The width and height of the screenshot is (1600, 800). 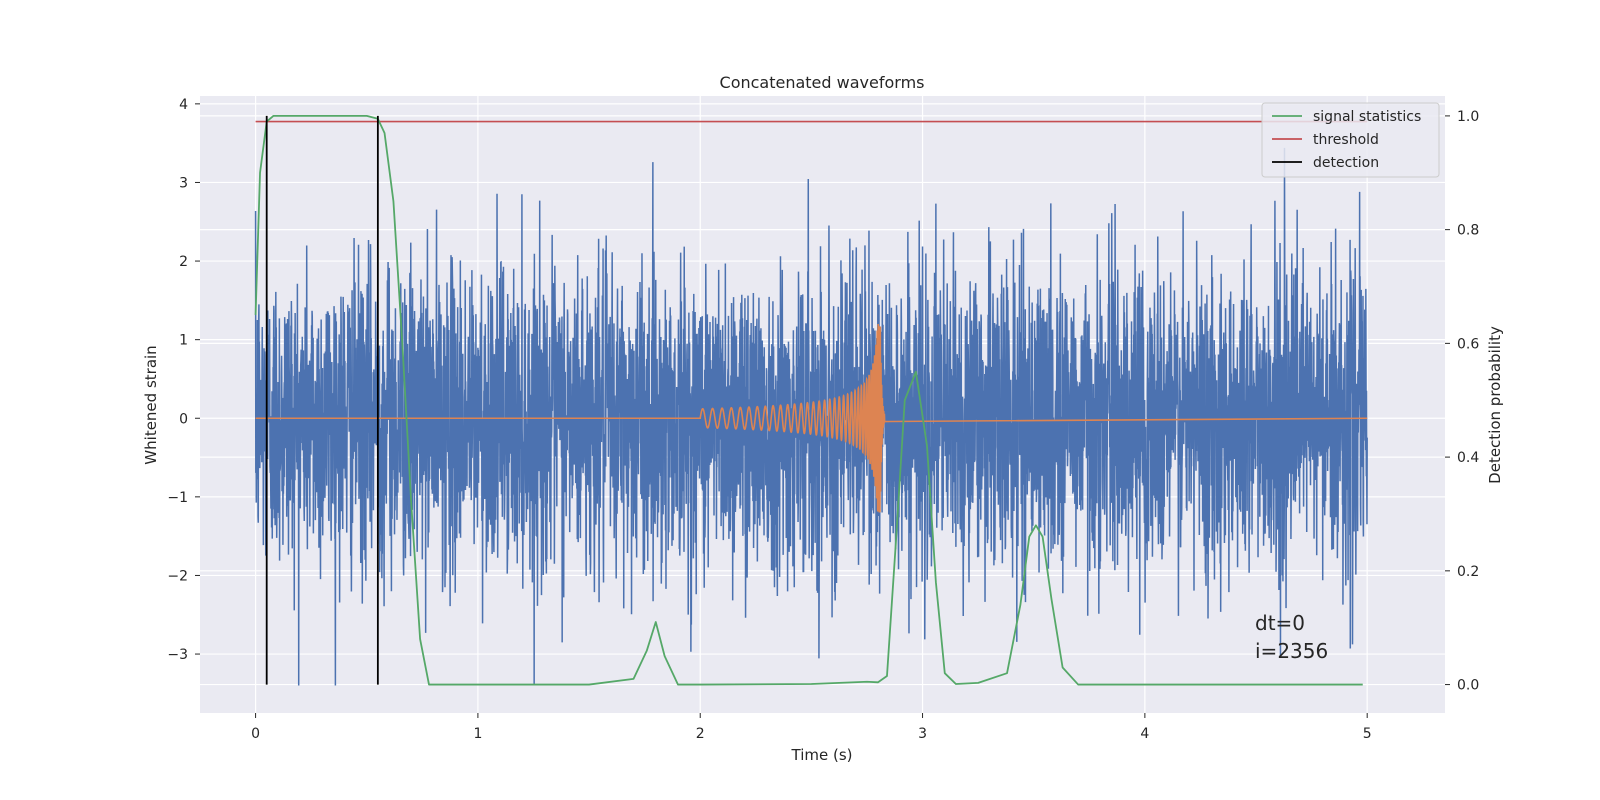 I want to click on legend: signal statistics threshold detection, so click(x=1350, y=140).